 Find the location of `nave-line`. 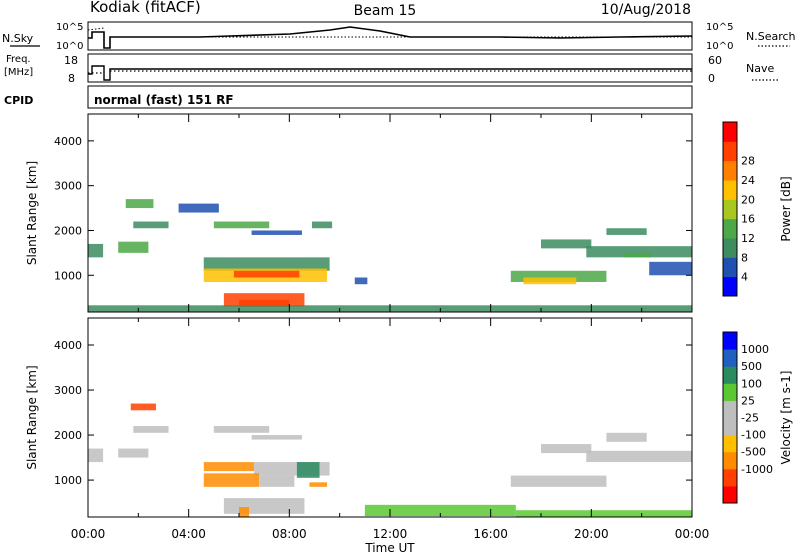

nave-line is located at coordinates (390, 72).